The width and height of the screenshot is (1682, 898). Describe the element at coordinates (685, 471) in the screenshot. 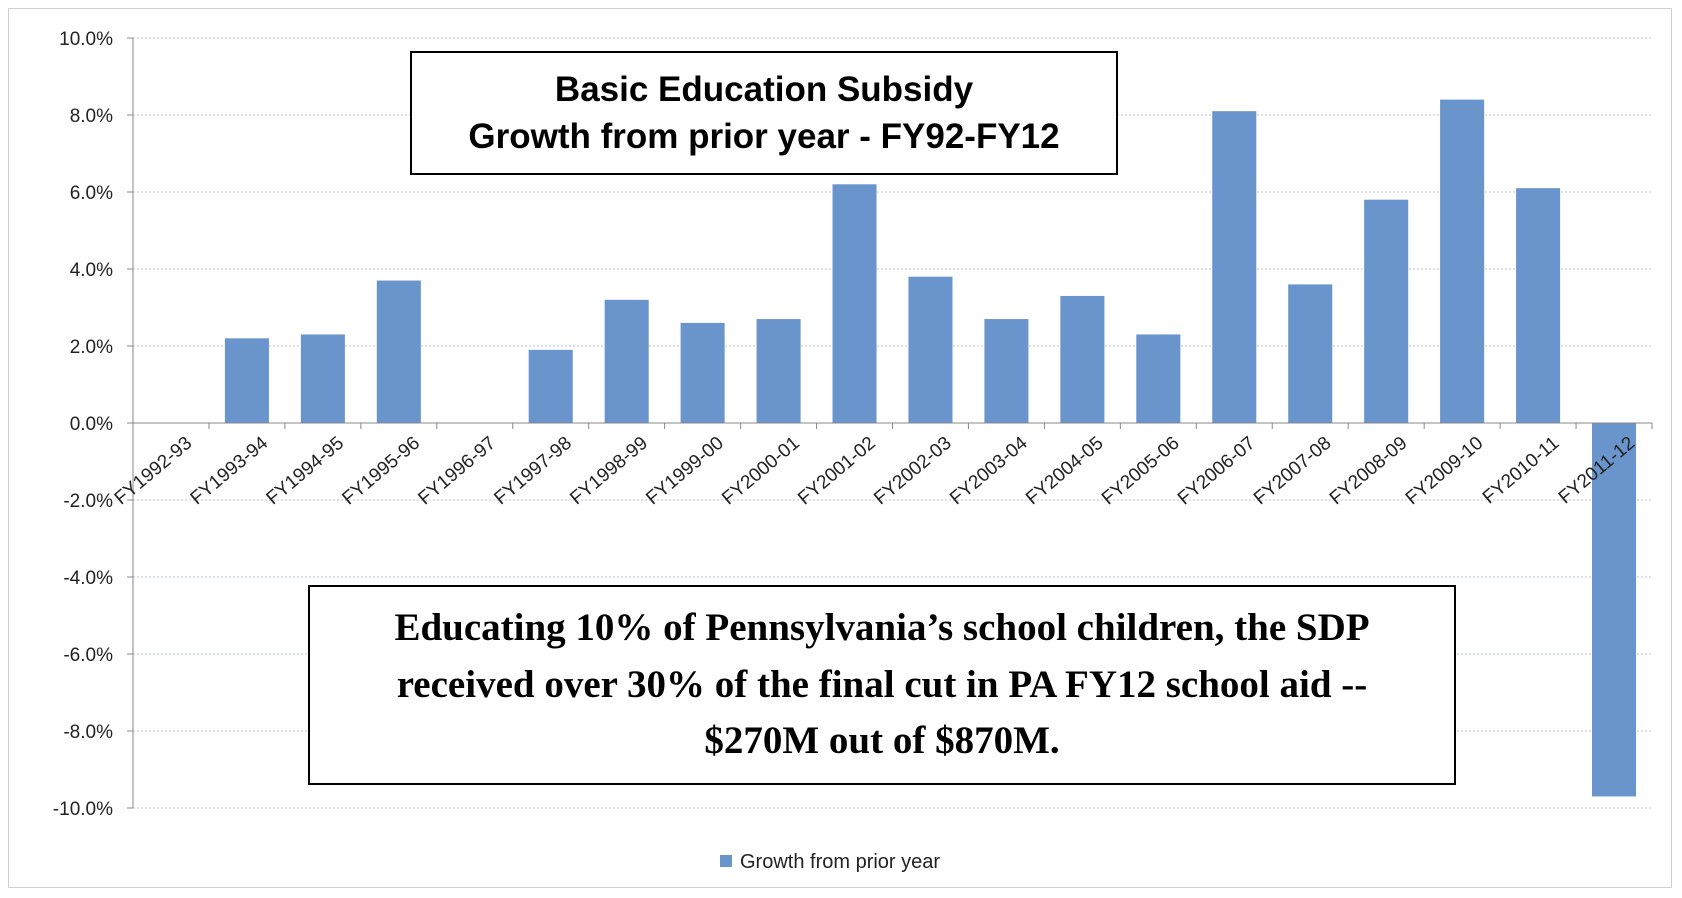

I see `x-category-label: FY1999-00` at that location.